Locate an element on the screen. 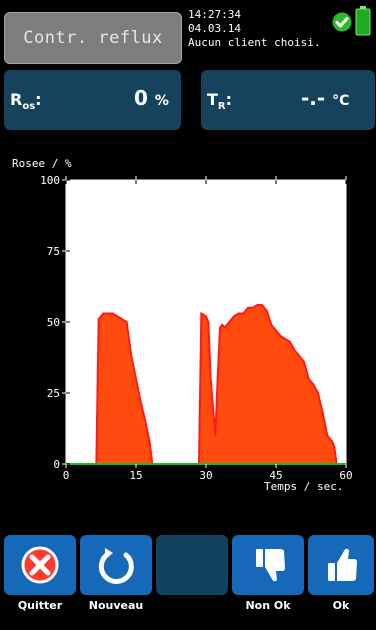 Image resolution: width=376 pixels, height=630 pixels. dew-ratio-panel: Ros: 0 % is located at coordinates (92, 100).